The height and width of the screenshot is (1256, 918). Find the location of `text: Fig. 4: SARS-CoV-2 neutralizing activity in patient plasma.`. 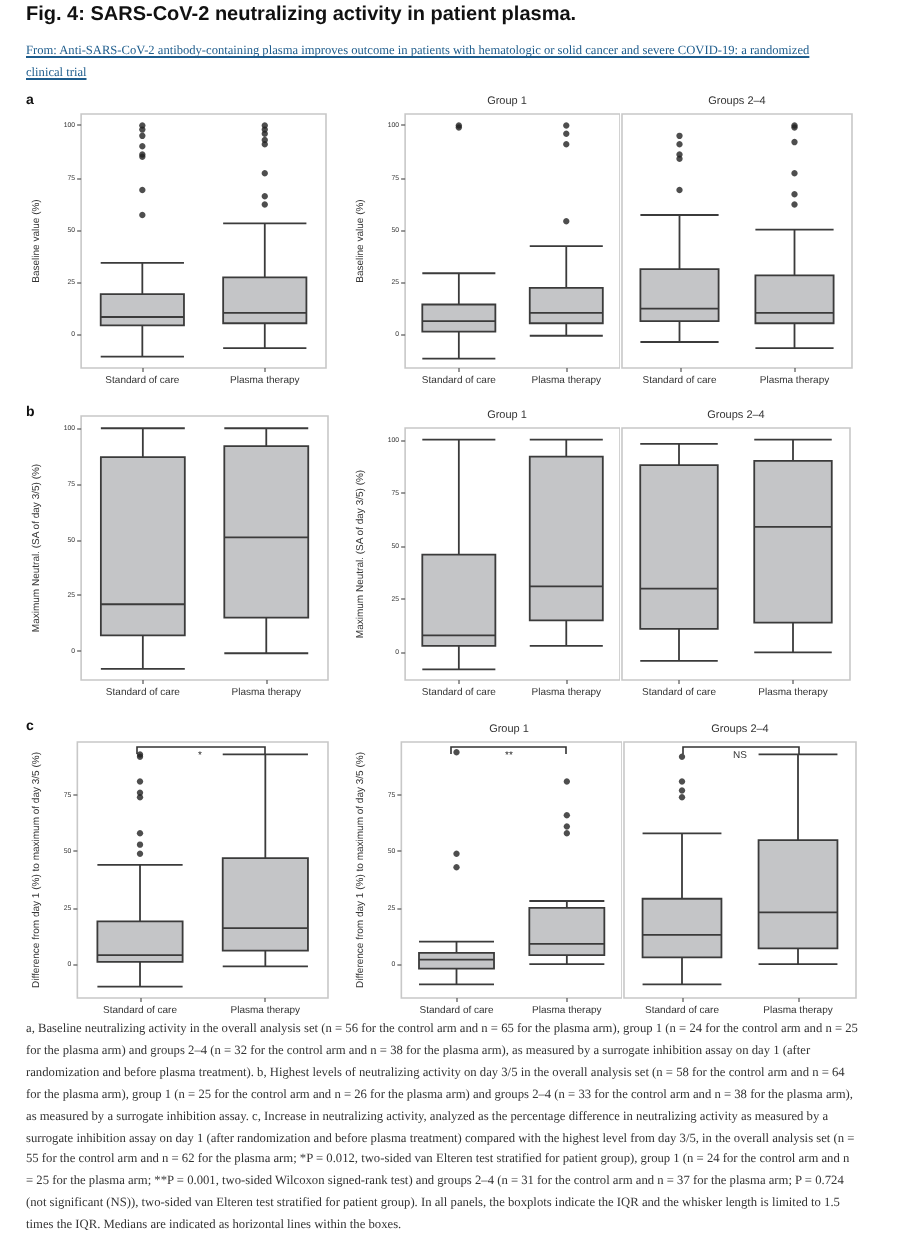

text: Fig. 4: SARS-CoV-2 neutralizing activity in patient plasma. is located at coordinates (302, 16).